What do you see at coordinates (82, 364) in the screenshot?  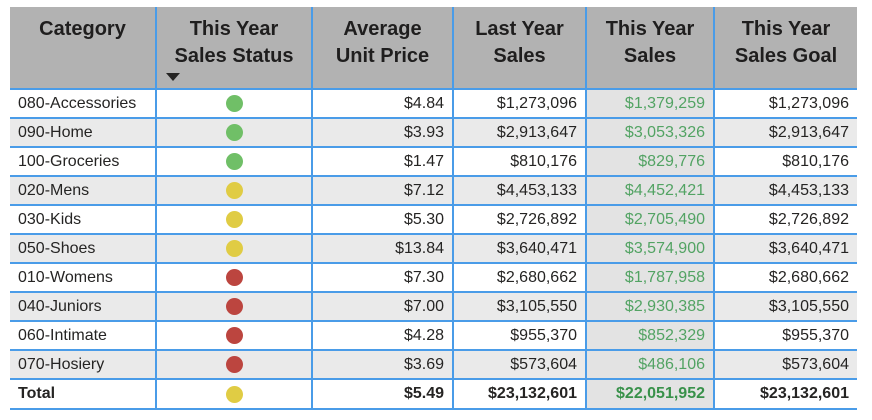 I see `category-cell: 070-Hosiery` at bounding box center [82, 364].